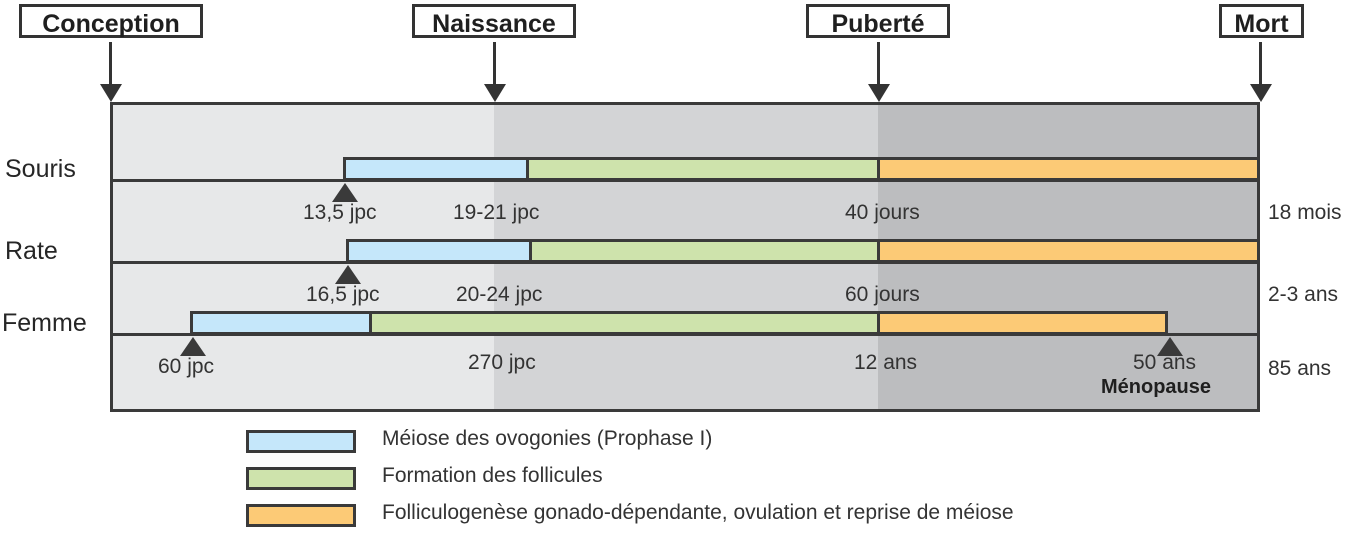 This screenshot has width=1351, height=547. I want to click on bar-souris-meiosis, so click(436, 169).